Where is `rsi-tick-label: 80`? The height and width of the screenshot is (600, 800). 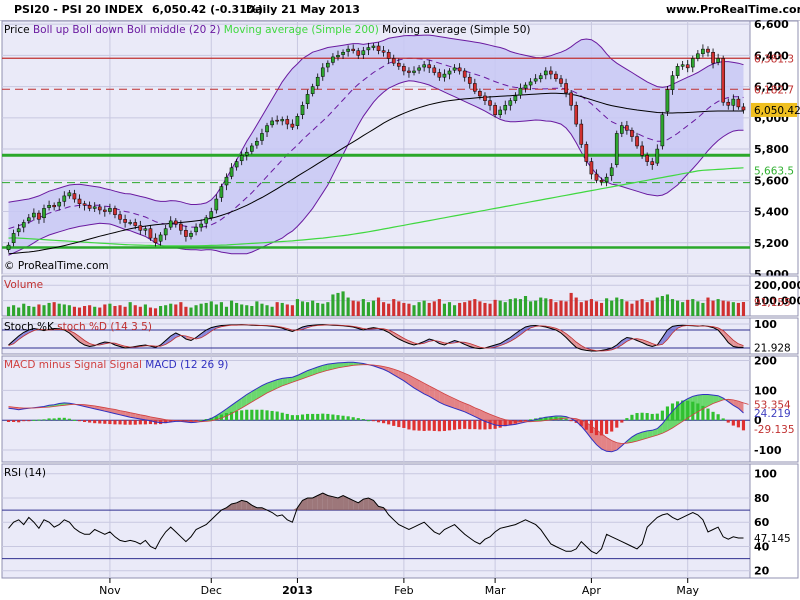 rsi-tick-label: 80 is located at coordinates (762, 498).